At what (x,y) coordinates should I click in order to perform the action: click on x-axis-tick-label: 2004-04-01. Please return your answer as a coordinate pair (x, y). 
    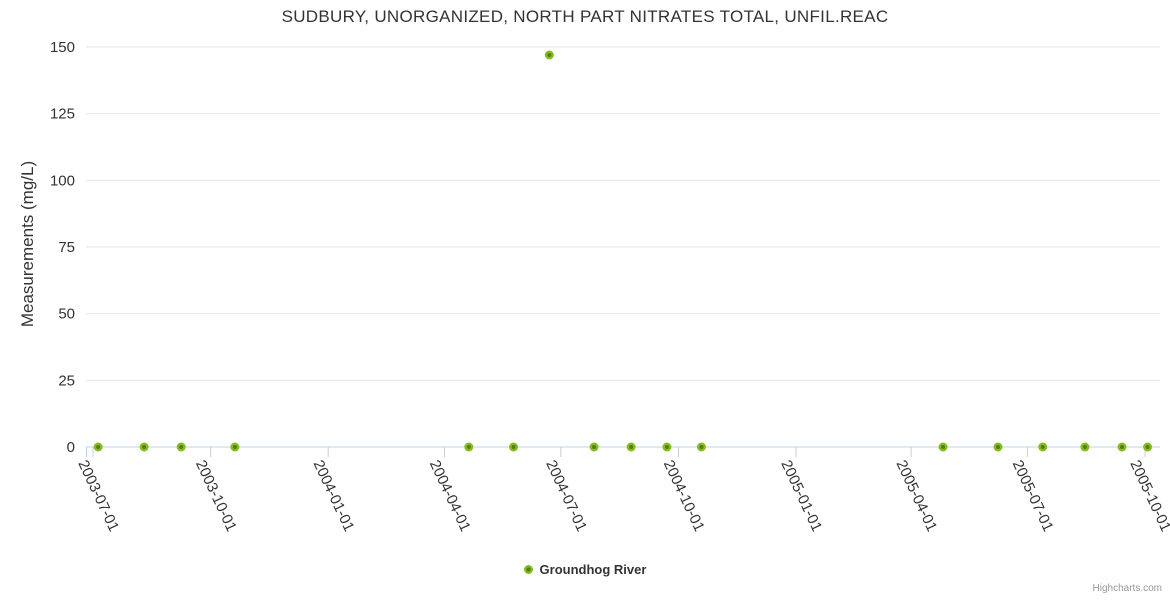
    Looking at the image, I should click on (450, 496).